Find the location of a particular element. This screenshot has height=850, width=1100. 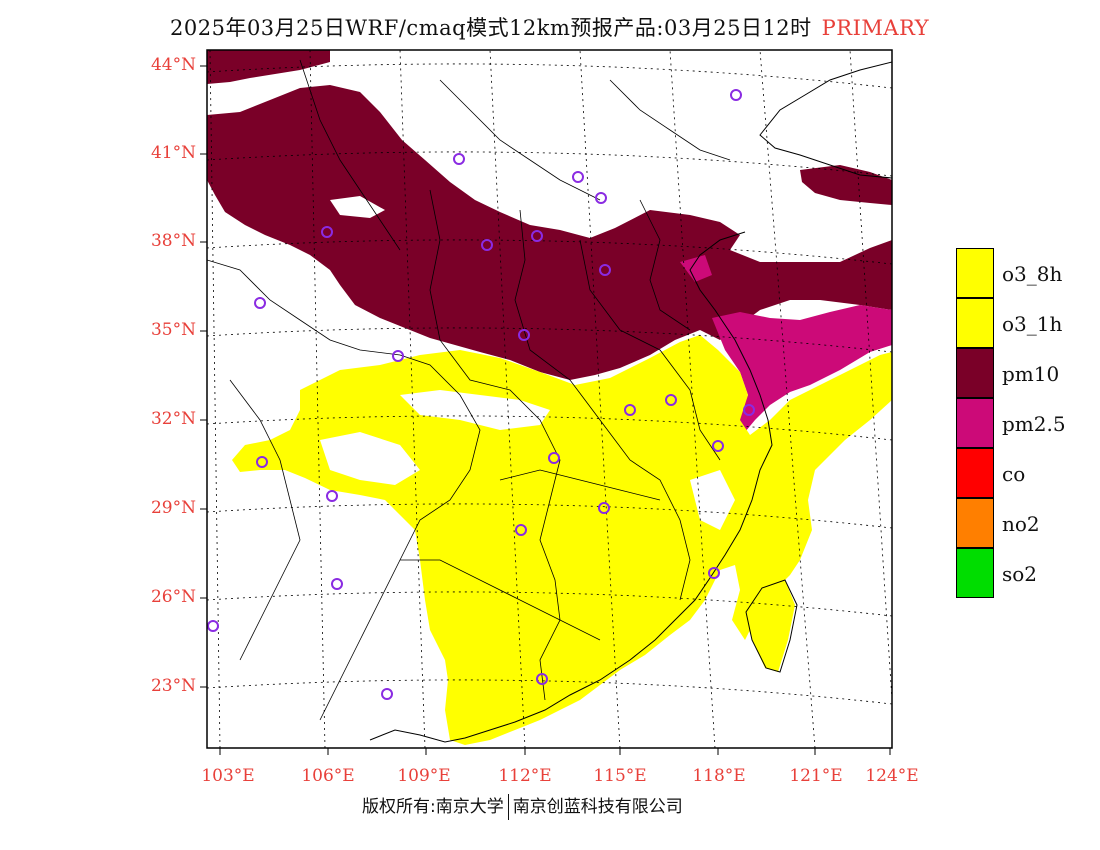

lat-label: 41°N is located at coordinates (173, 153).